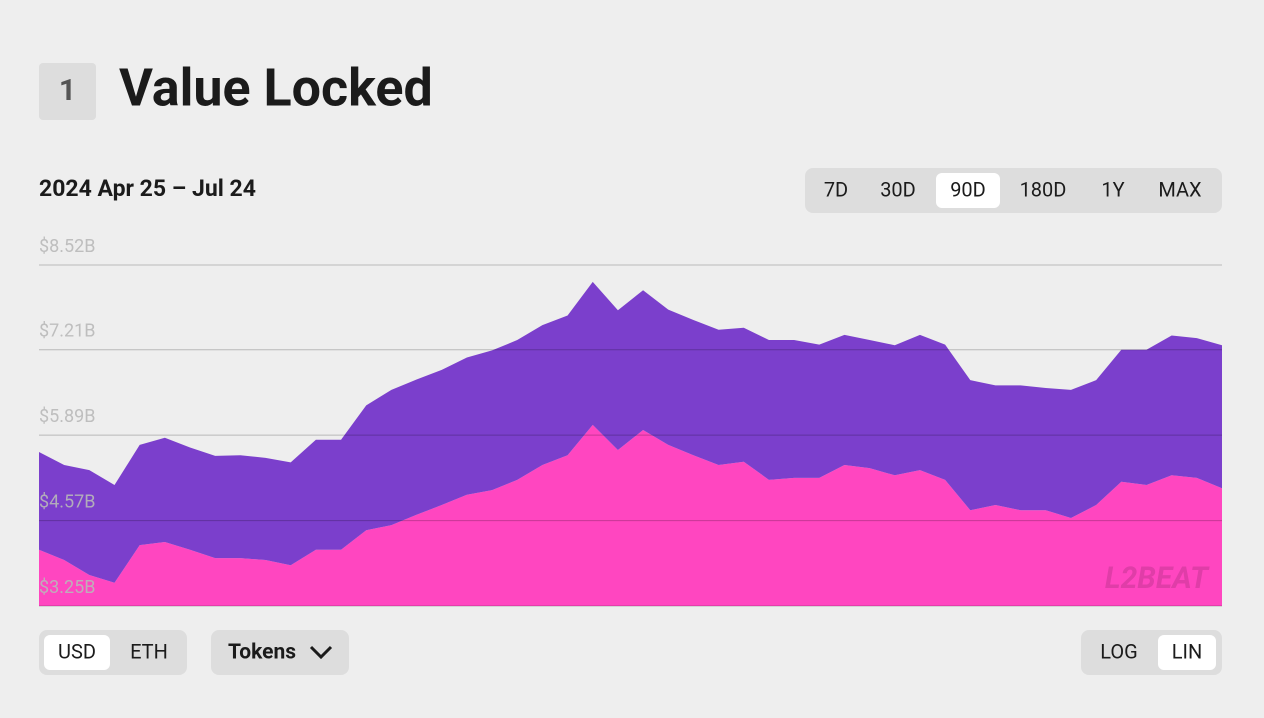 Image resolution: width=1264 pixels, height=718 pixels. What do you see at coordinates (67, 587) in the screenshot?
I see `y-tick-label: $3.25B` at bounding box center [67, 587].